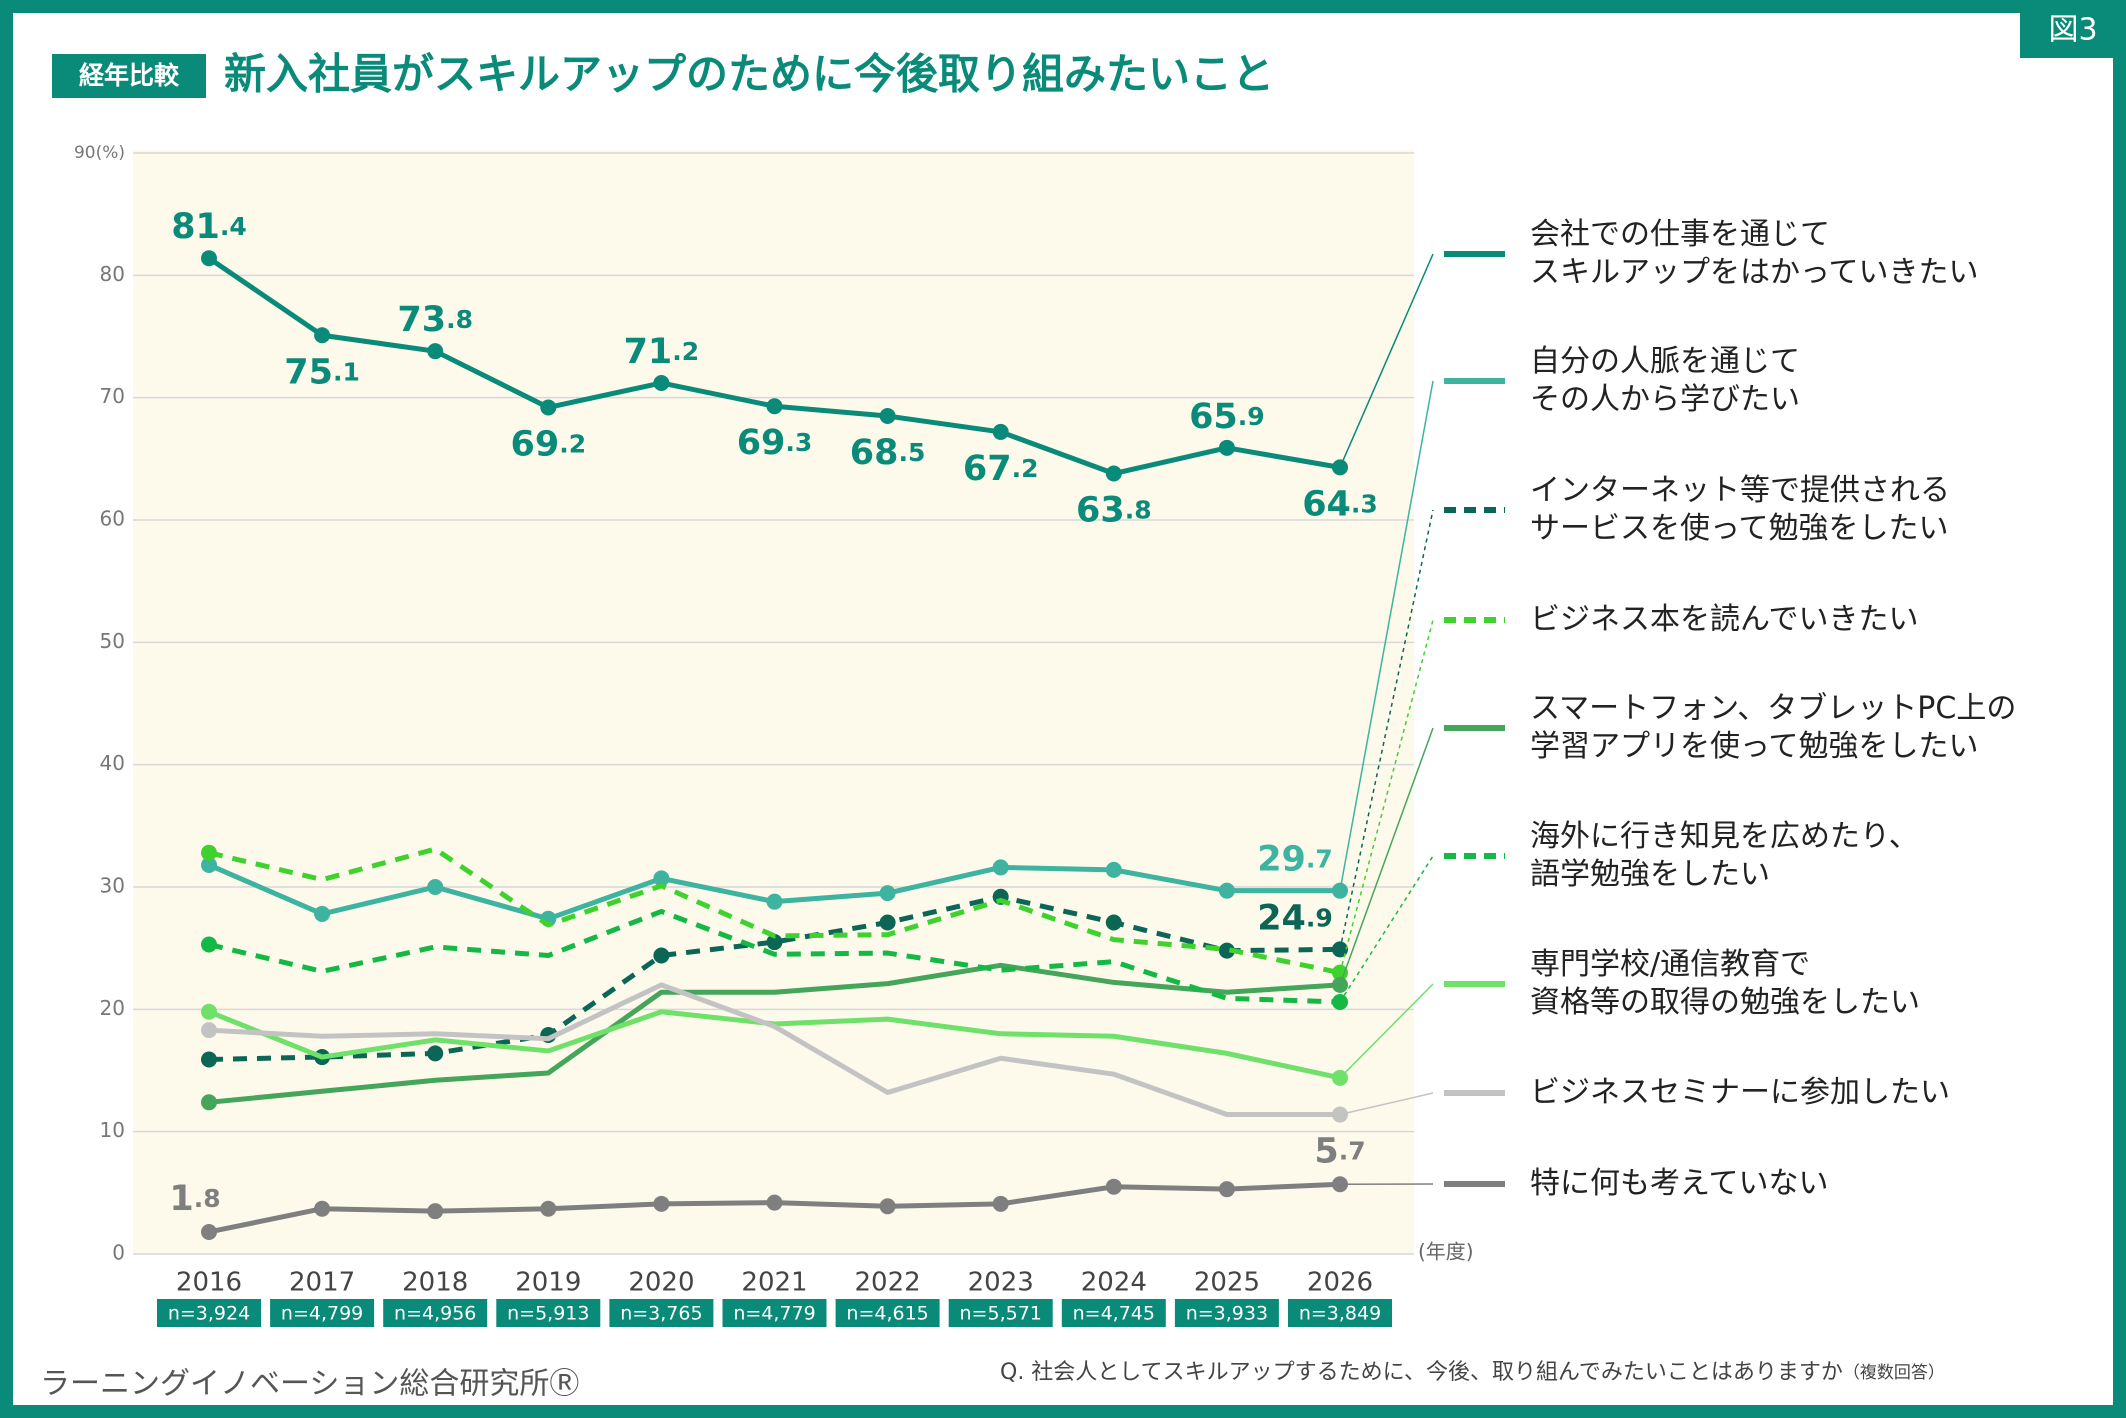 The height and width of the screenshot is (1418, 2126). What do you see at coordinates (233, 226) in the screenshot?
I see `value-label-dec: .4` at bounding box center [233, 226].